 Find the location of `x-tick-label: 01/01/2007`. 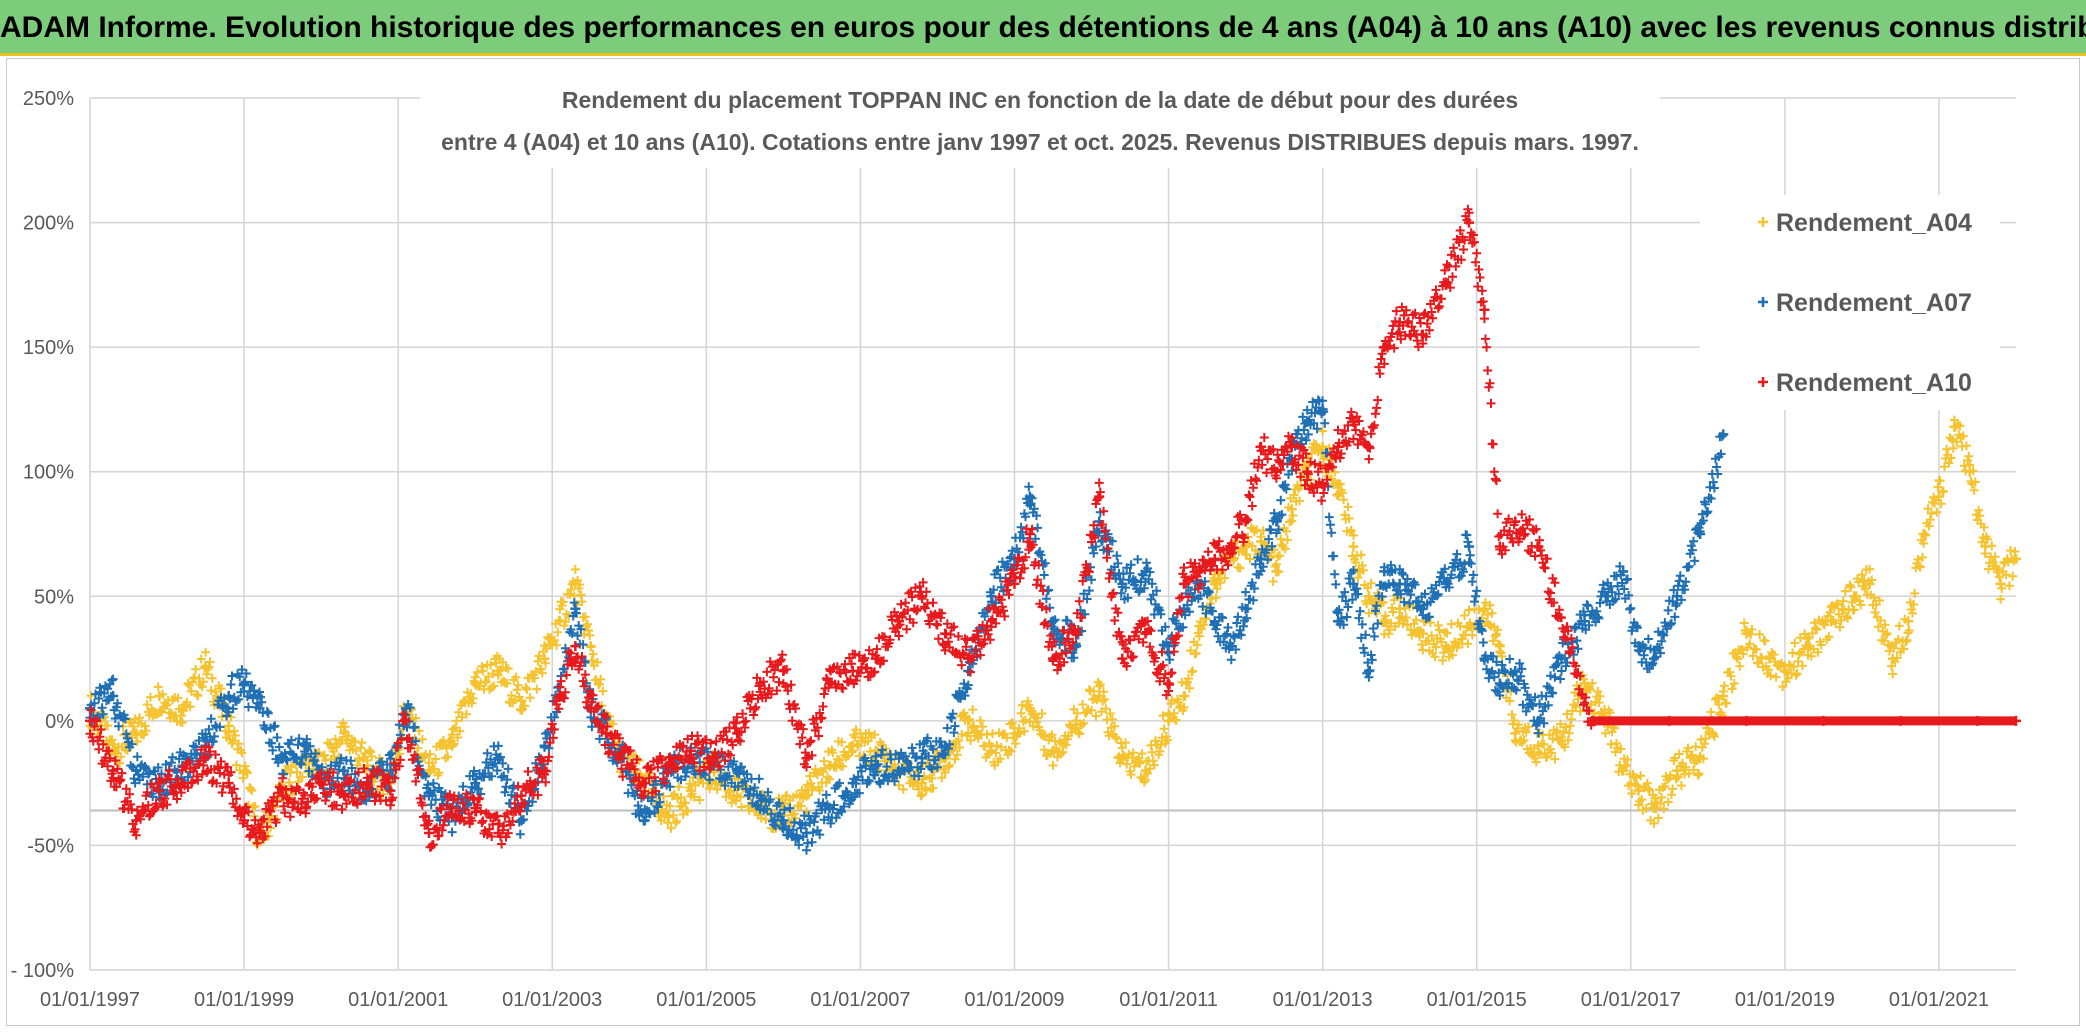

x-tick-label: 01/01/2007 is located at coordinates (860, 1000).